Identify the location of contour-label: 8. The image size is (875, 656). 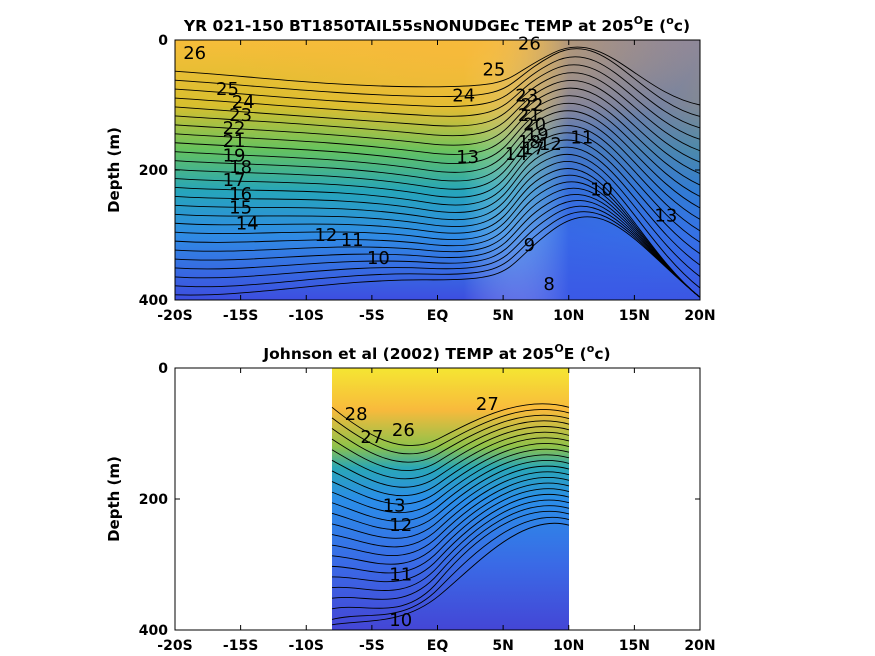
(548, 284).